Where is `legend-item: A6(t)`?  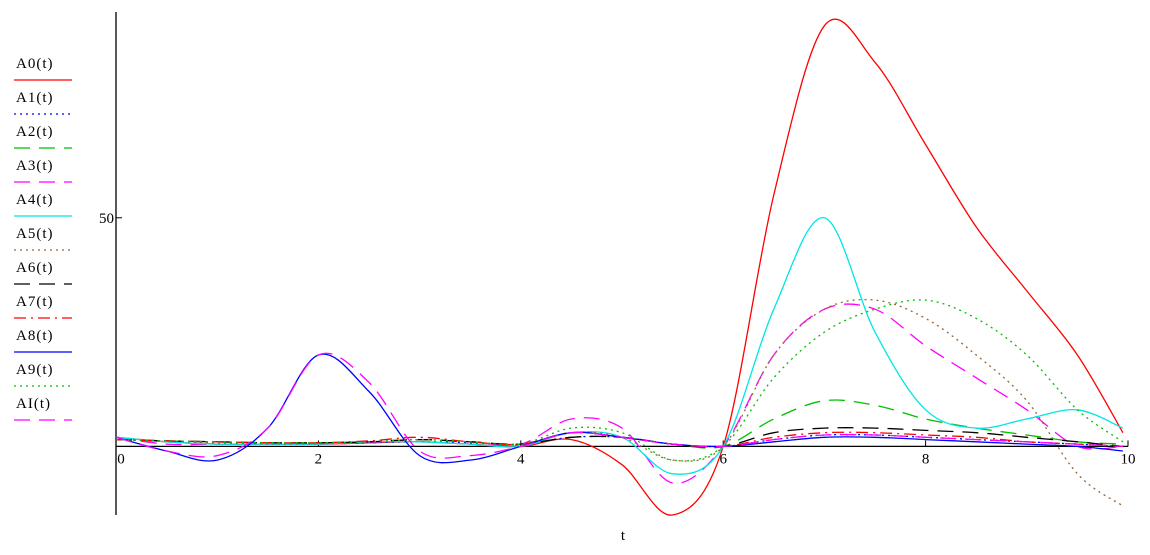
legend-item: A6(t) is located at coordinates (47, 277).